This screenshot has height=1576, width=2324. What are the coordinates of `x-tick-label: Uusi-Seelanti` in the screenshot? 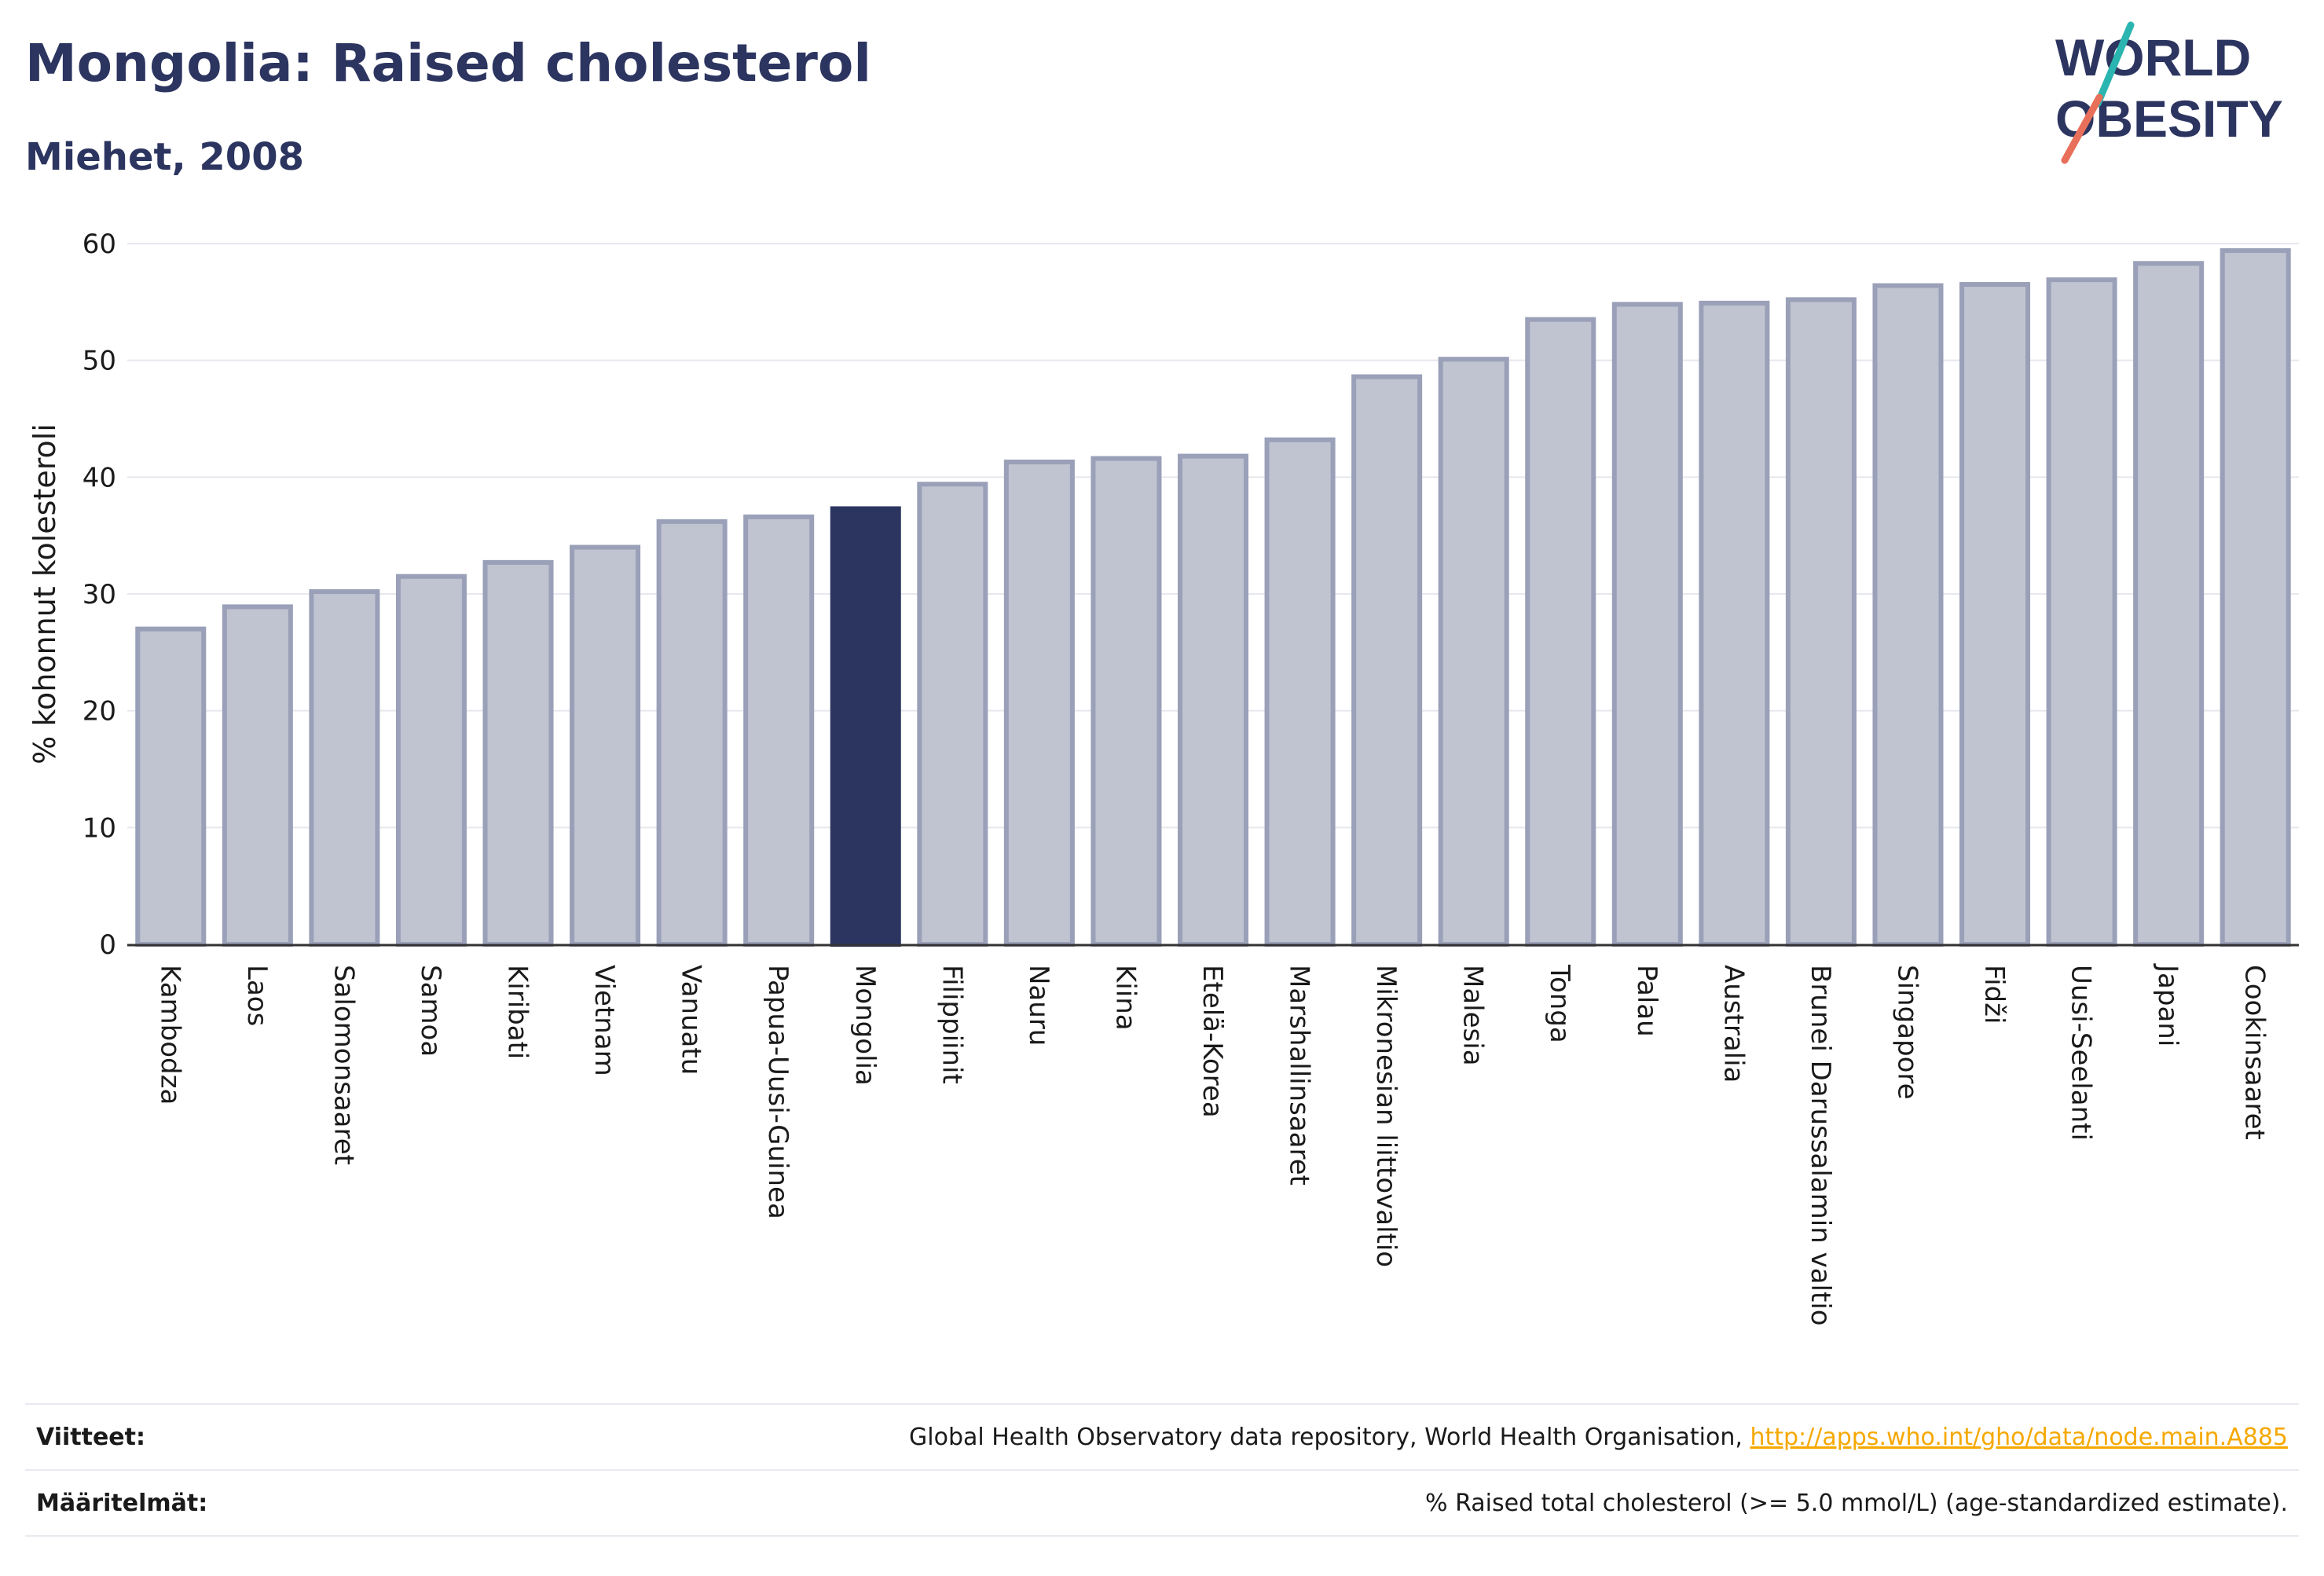 It's located at (2081, 1053).